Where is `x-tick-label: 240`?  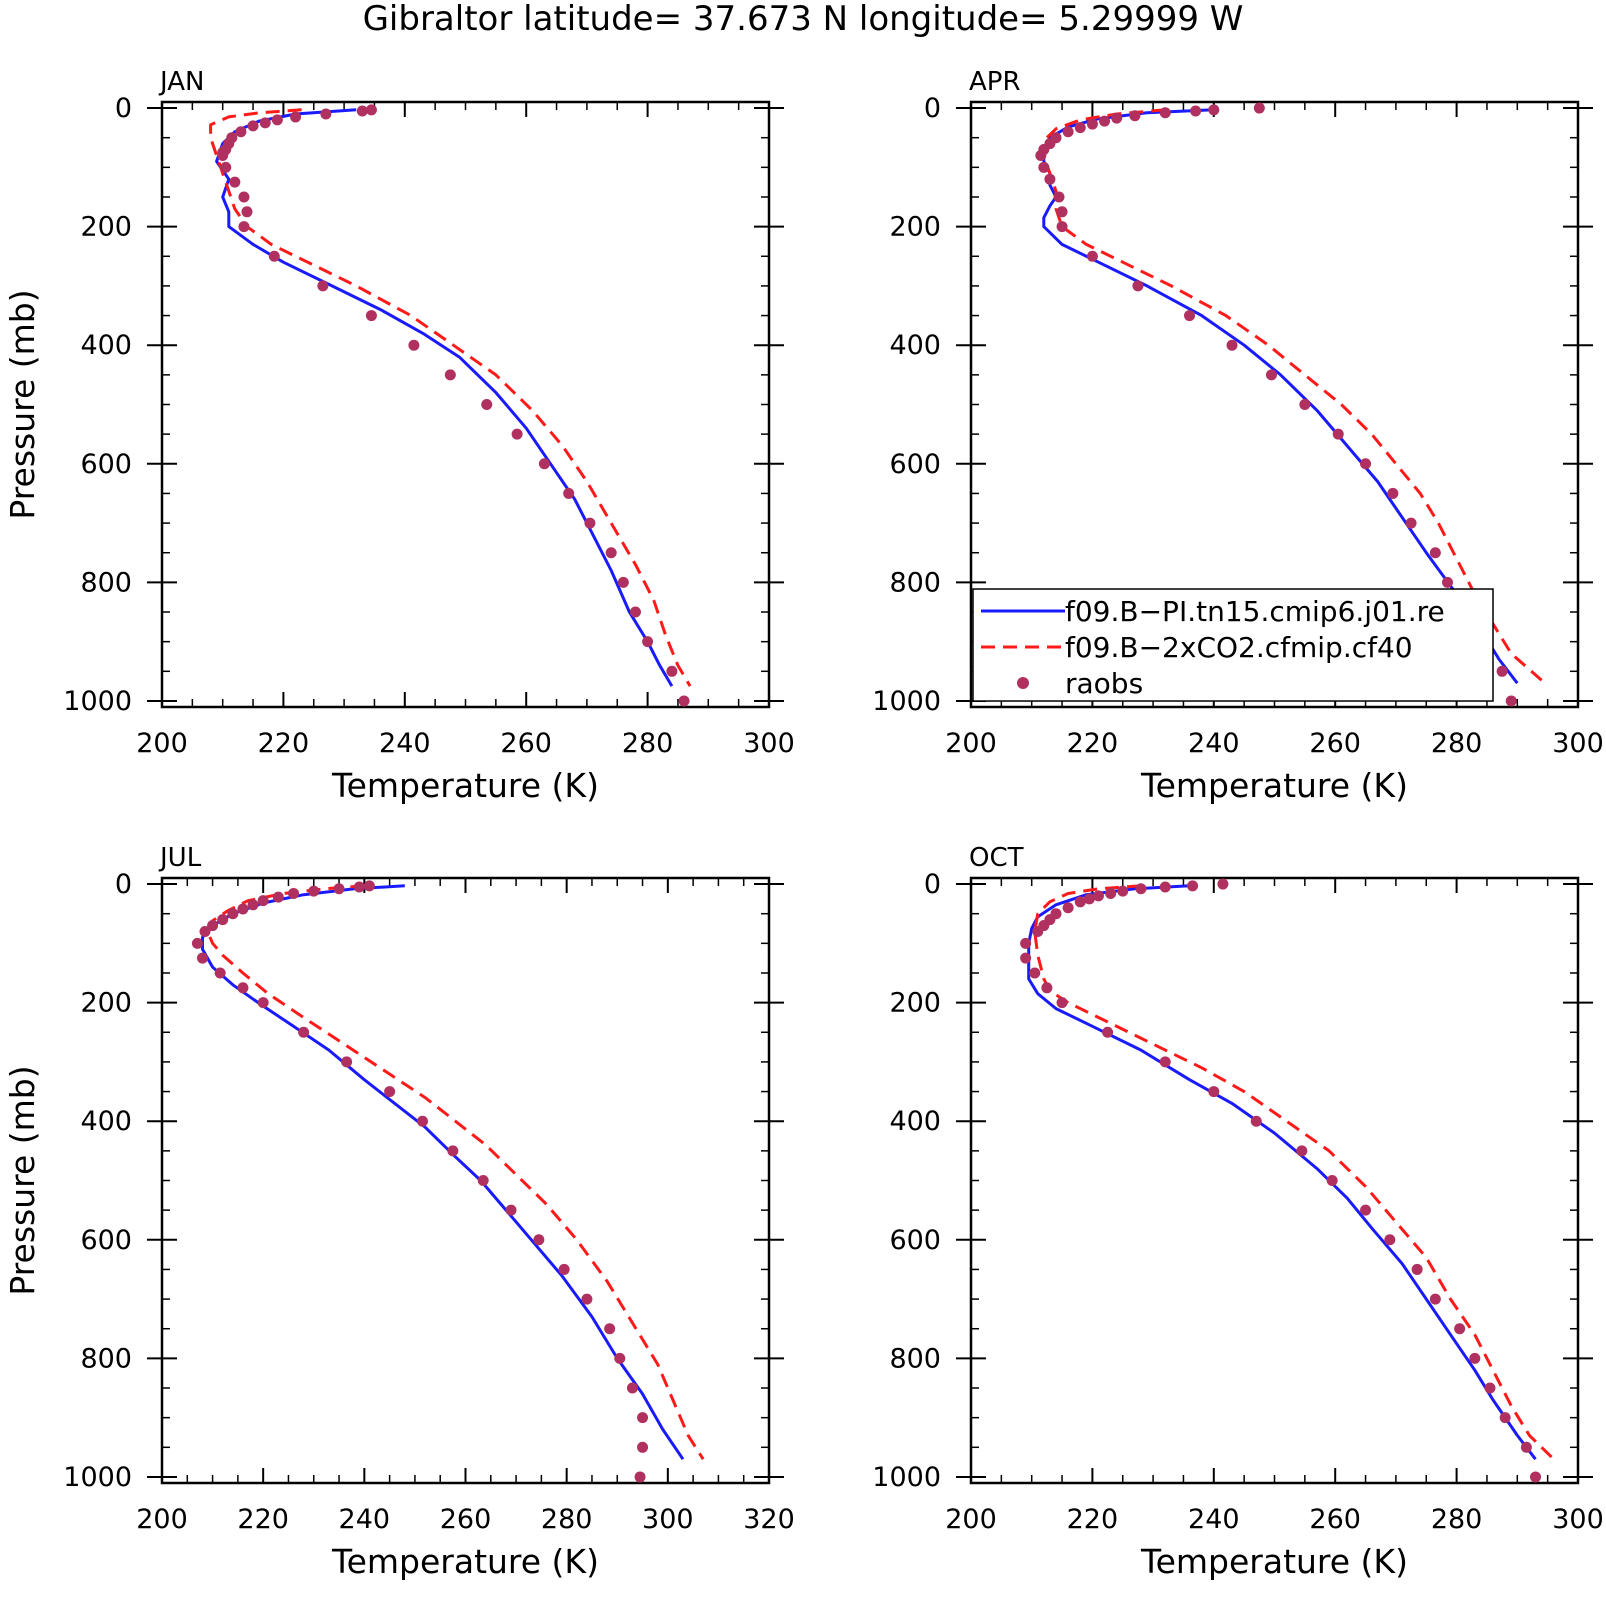 x-tick-label: 240 is located at coordinates (365, 1519).